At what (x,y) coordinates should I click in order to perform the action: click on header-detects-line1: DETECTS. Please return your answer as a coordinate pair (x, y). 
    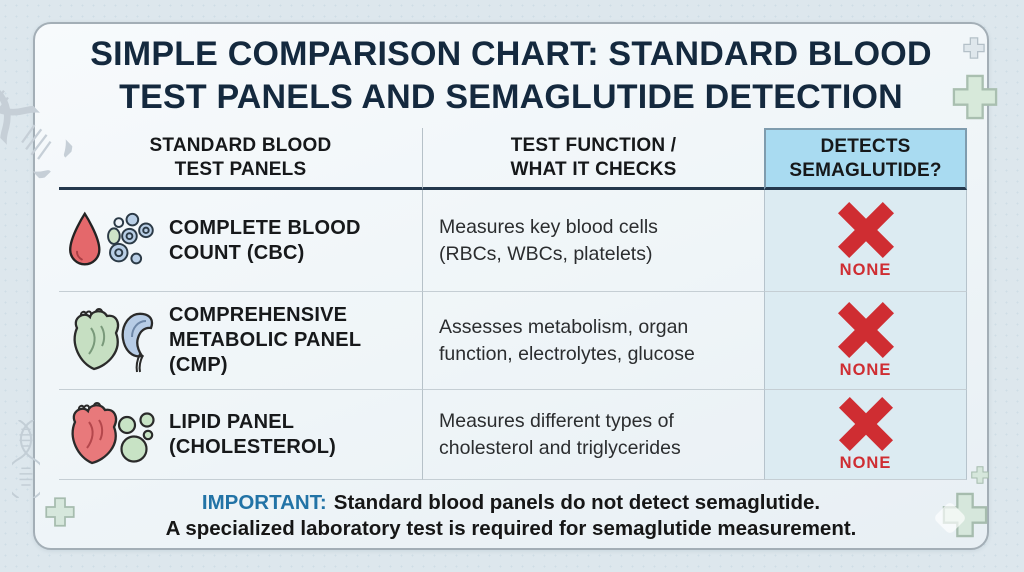
    Looking at the image, I should click on (865, 146).